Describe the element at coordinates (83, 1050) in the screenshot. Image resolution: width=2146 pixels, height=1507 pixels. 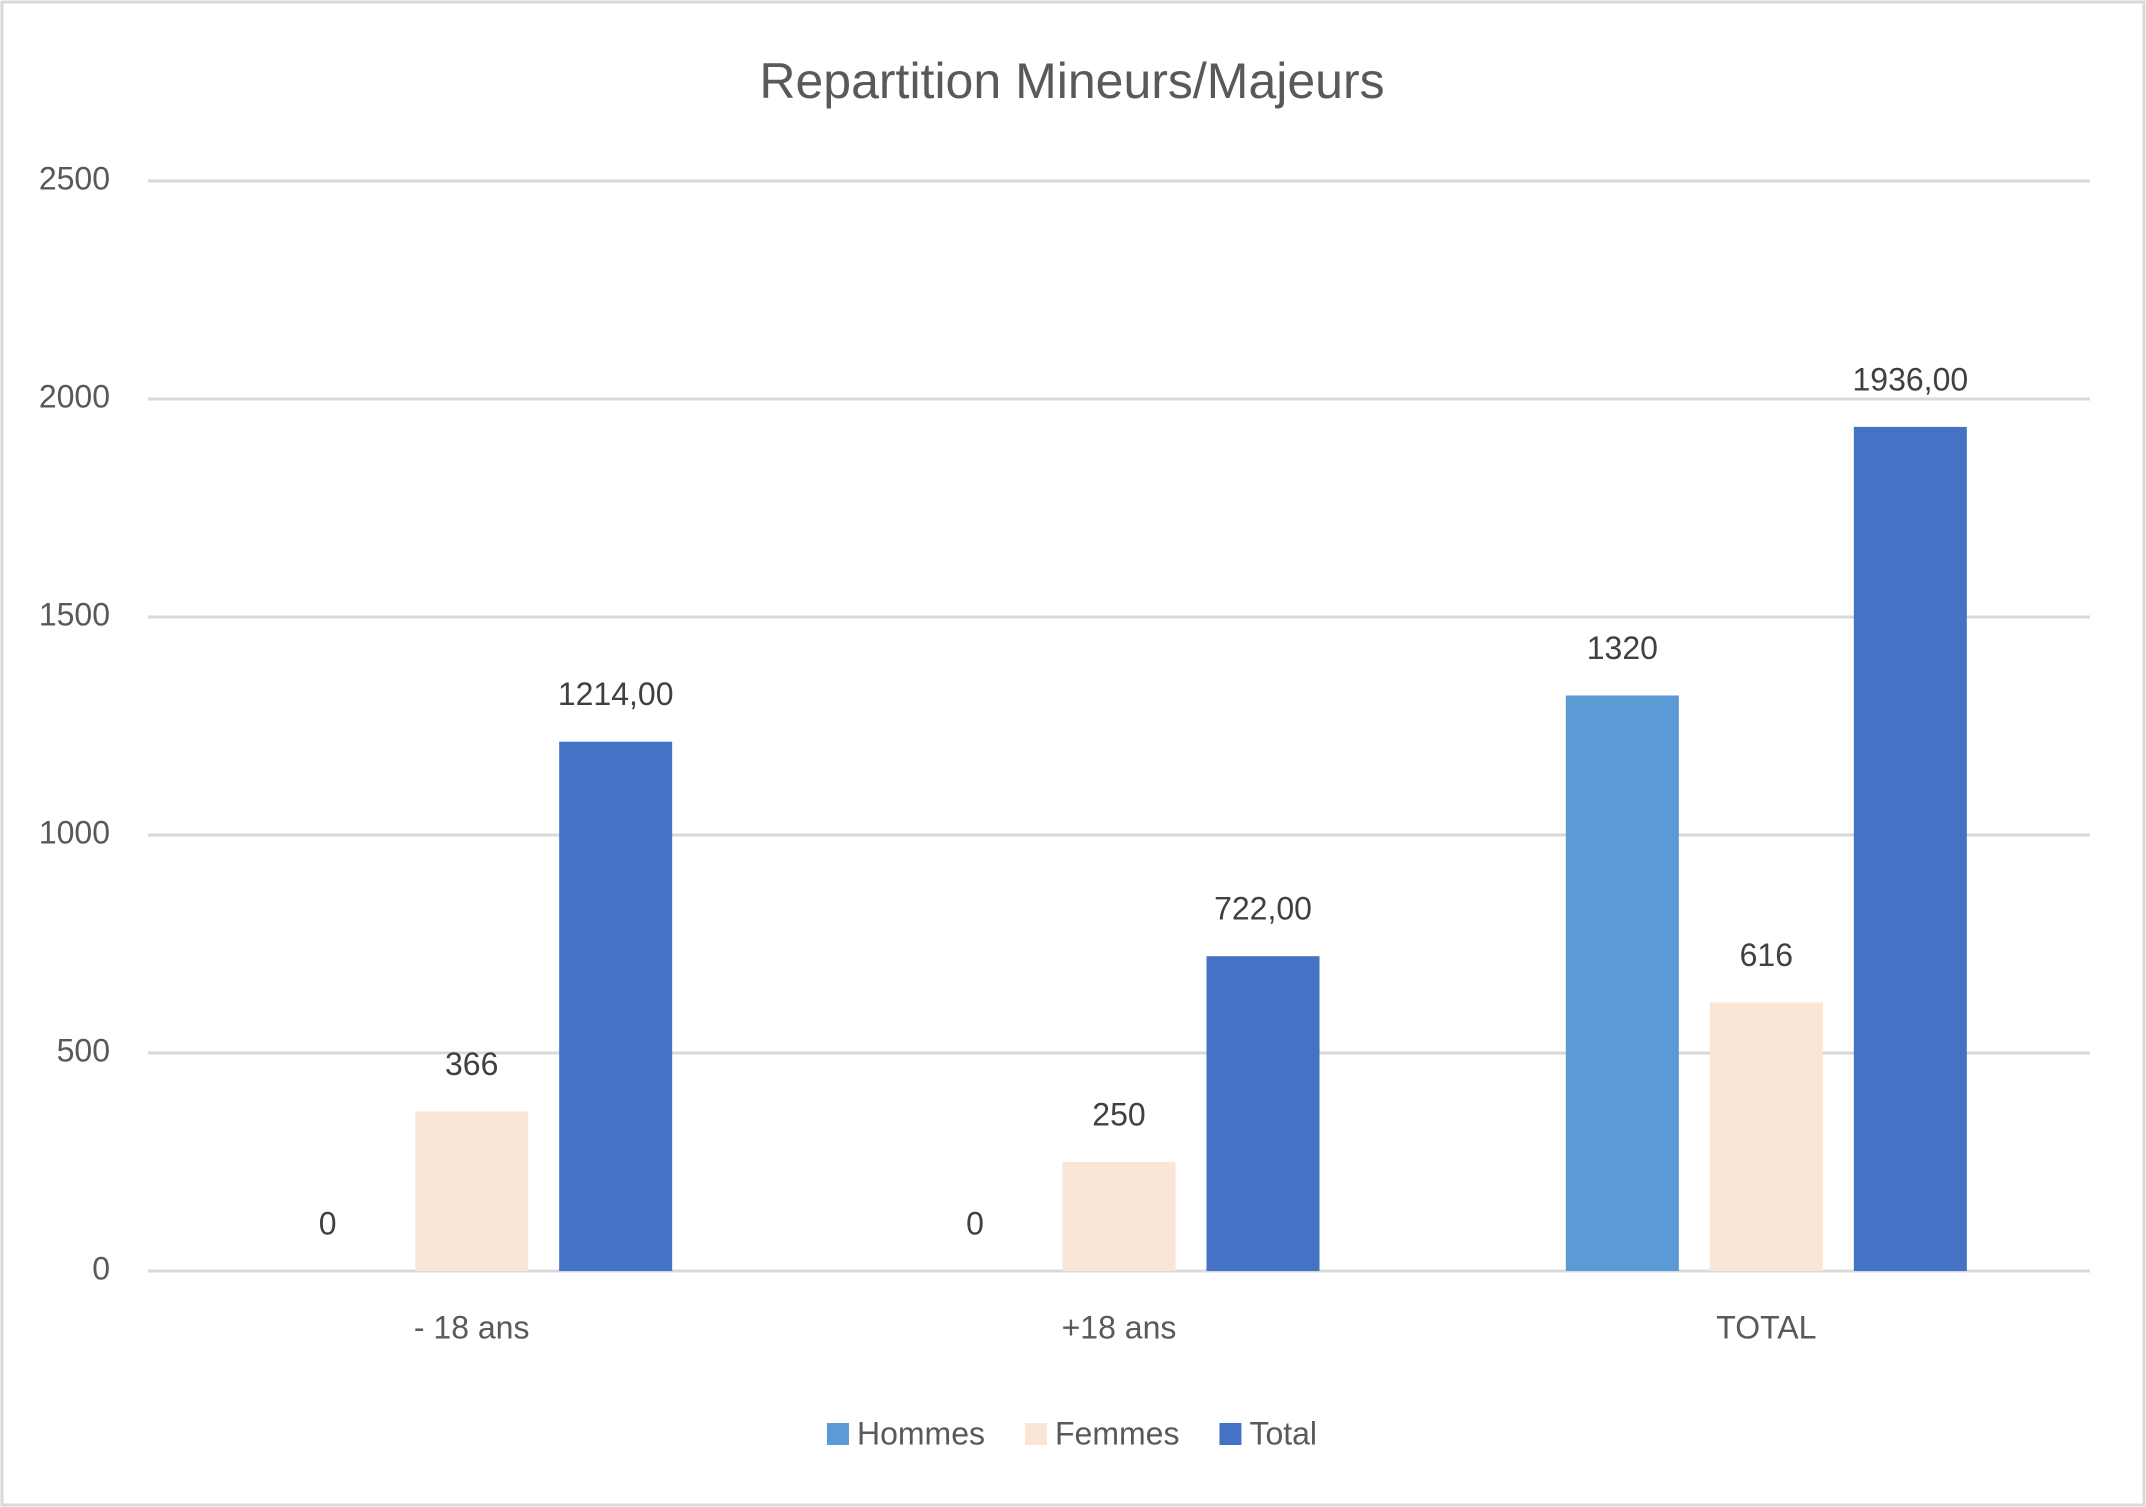
I see `y-tick-label: 500` at that location.